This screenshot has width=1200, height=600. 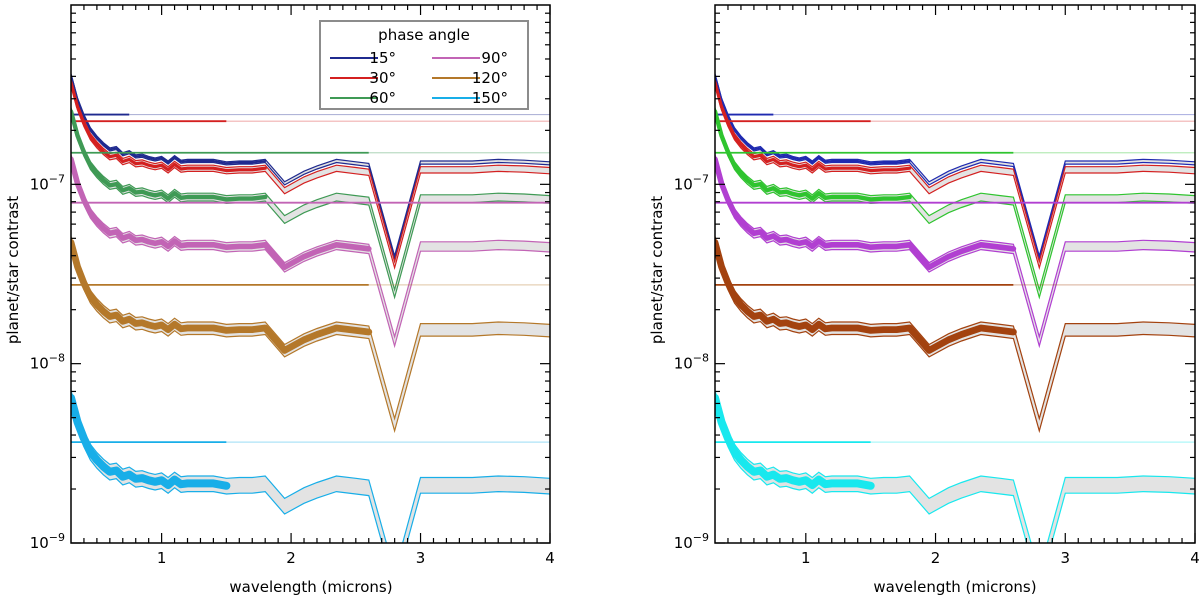 I want to click on series-right-150deg, so click(x=955, y=466).